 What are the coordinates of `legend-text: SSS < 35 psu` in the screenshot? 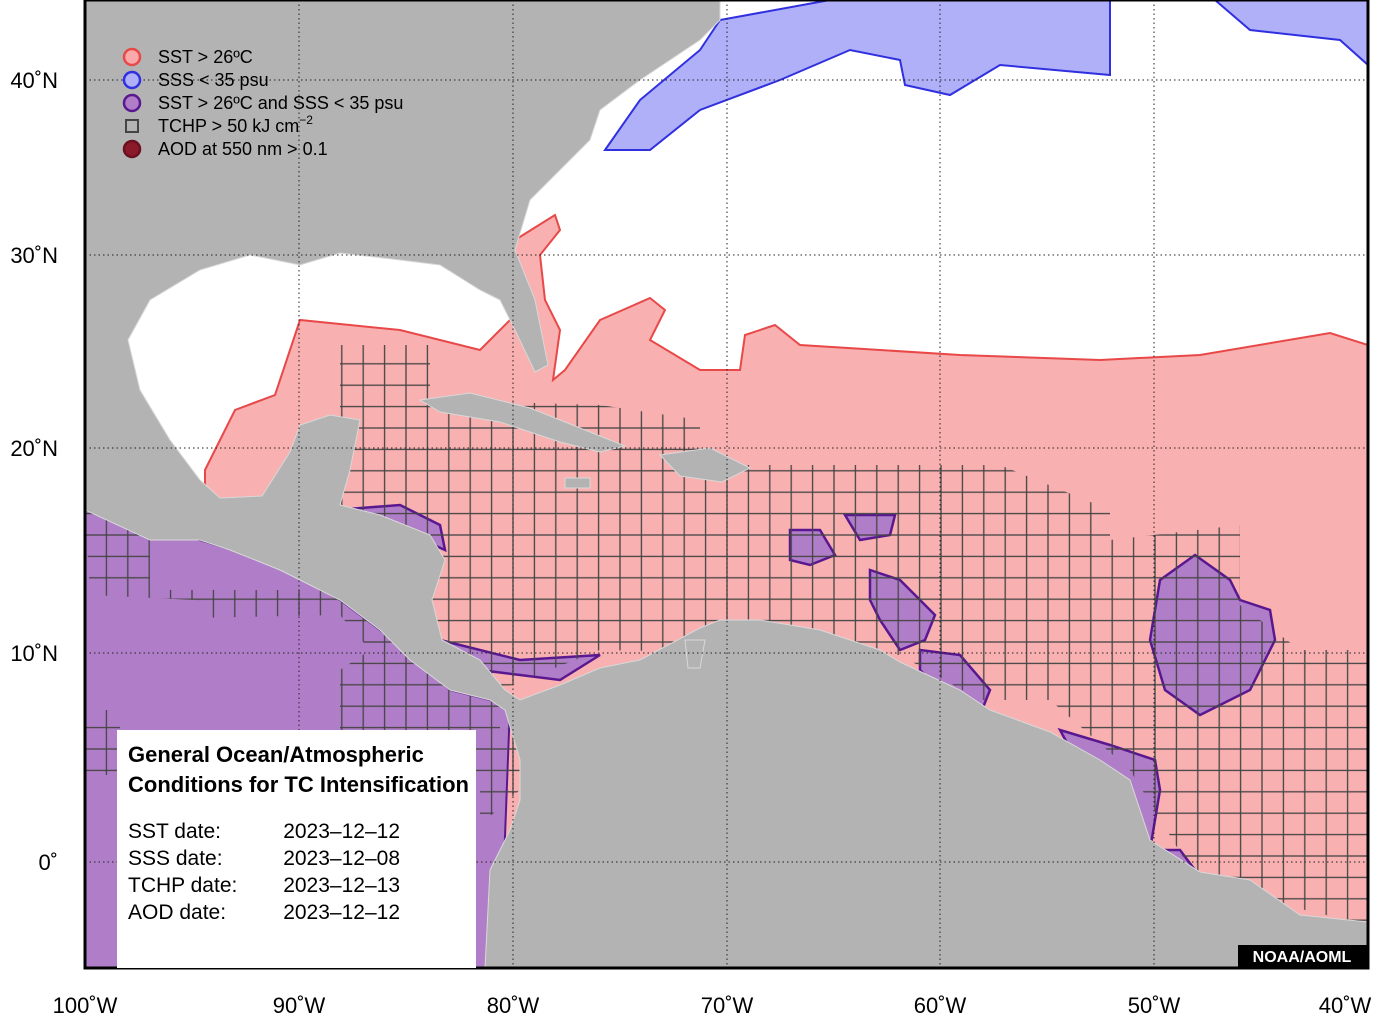 It's located at (213, 80).